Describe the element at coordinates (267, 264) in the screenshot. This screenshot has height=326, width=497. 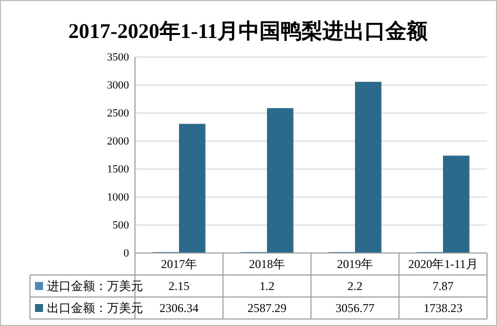
I see `x-tick-label: 2018年` at that location.